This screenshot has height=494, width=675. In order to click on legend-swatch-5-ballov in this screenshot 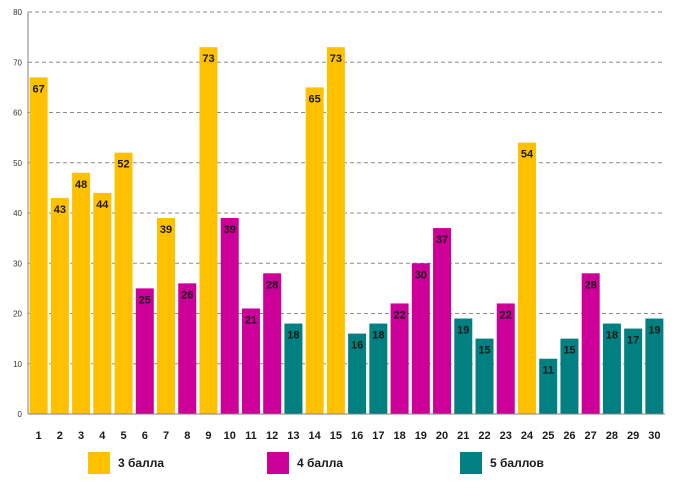, I will do `click(471, 463)`.